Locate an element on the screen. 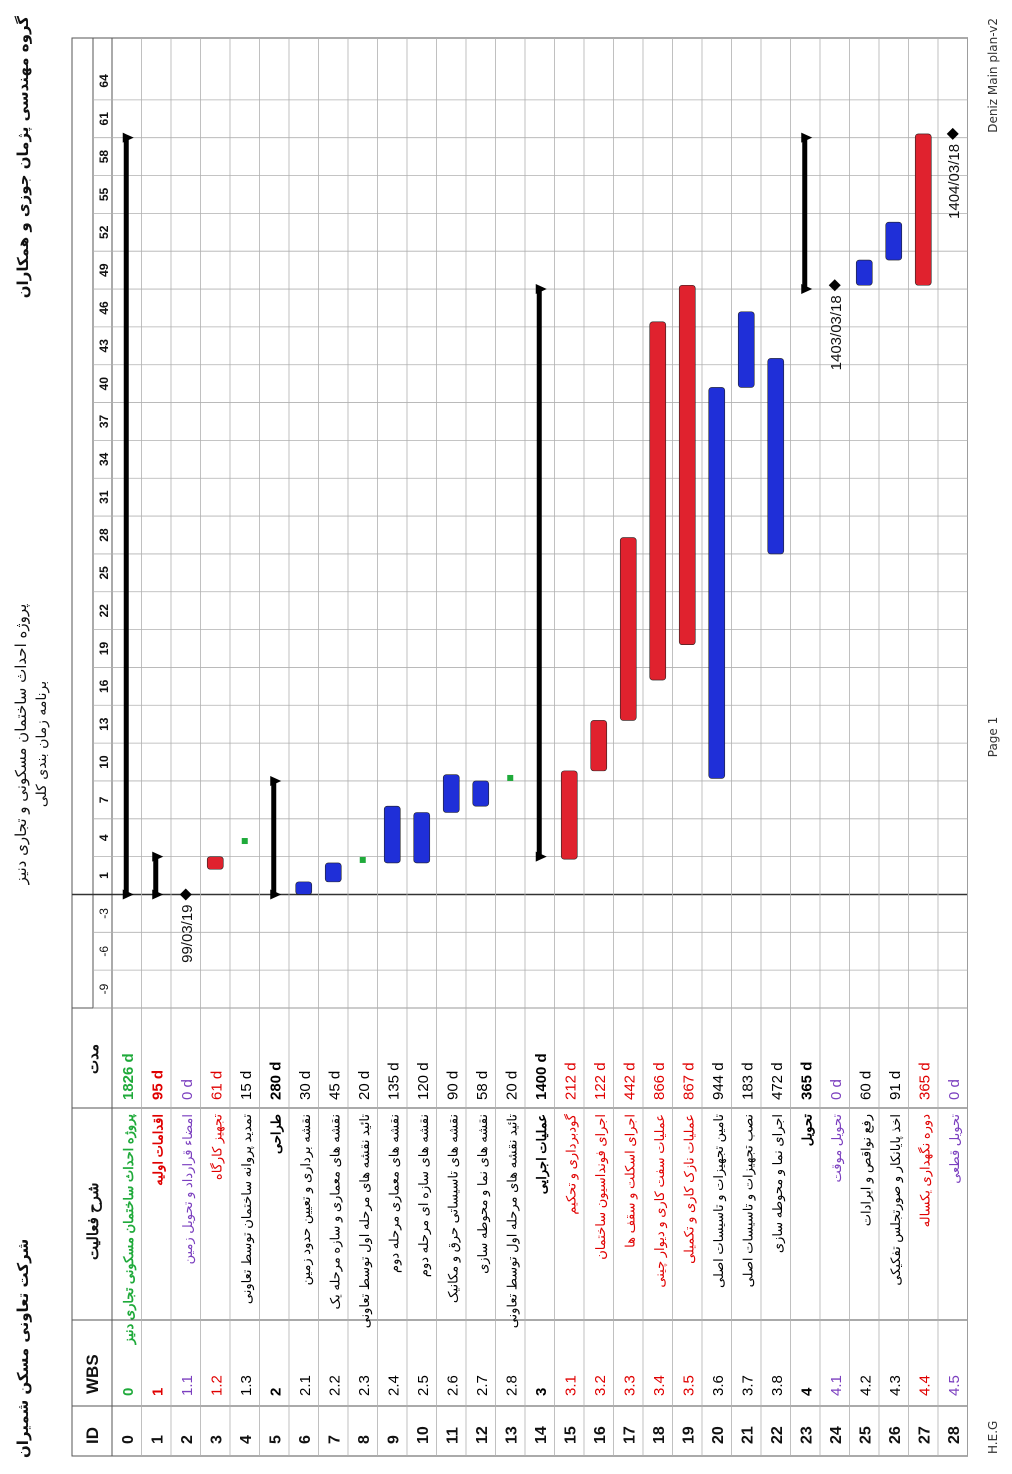 This screenshot has width=1012, height=1474. task-id: 13 is located at coordinates (511, 1435).